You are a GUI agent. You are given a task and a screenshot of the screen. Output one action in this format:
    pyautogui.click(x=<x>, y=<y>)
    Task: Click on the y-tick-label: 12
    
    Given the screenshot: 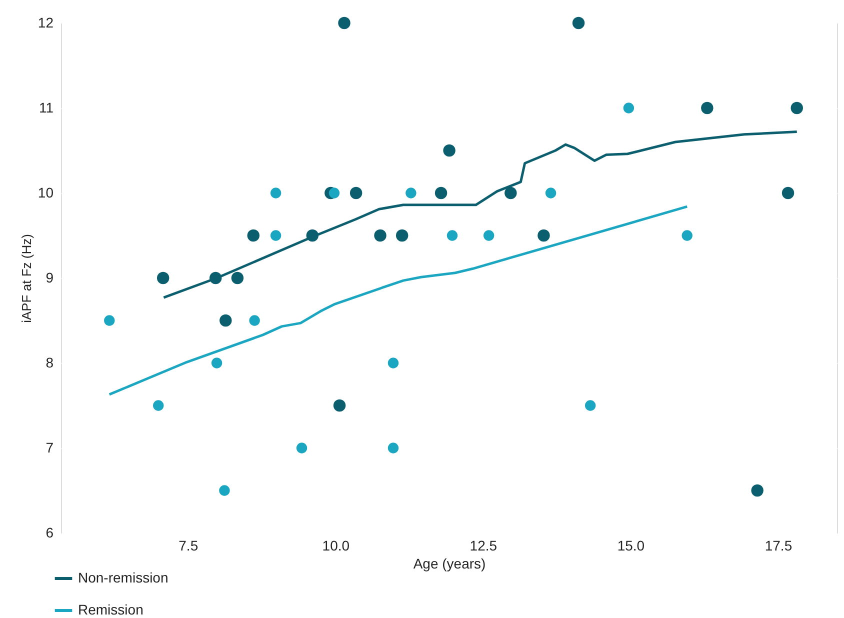 What is the action you would take?
    pyautogui.click(x=46, y=22)
    